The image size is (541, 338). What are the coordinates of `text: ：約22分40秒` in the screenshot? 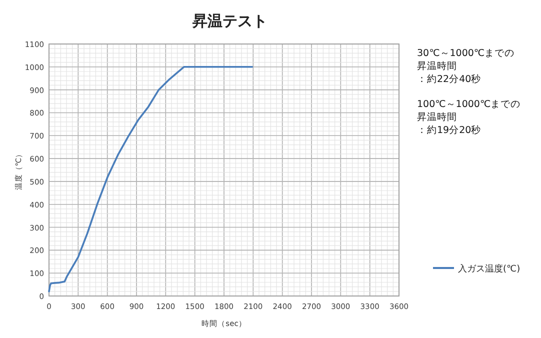 It's located at (449, 79).